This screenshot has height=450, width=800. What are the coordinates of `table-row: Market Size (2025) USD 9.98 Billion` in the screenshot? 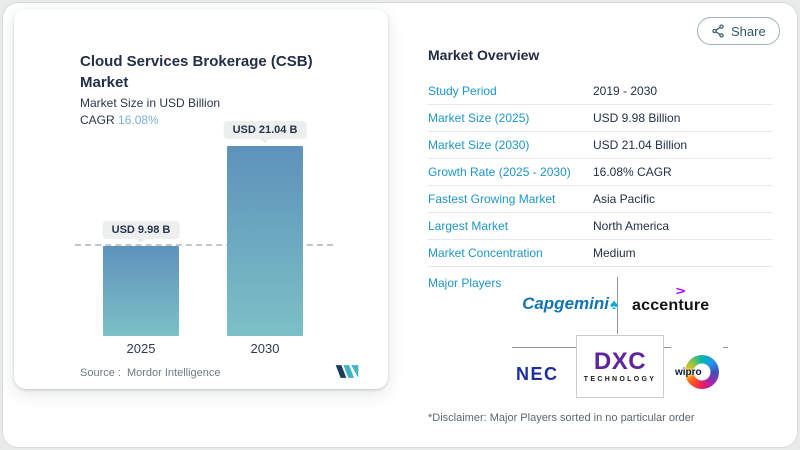 It's located at (600, 118).